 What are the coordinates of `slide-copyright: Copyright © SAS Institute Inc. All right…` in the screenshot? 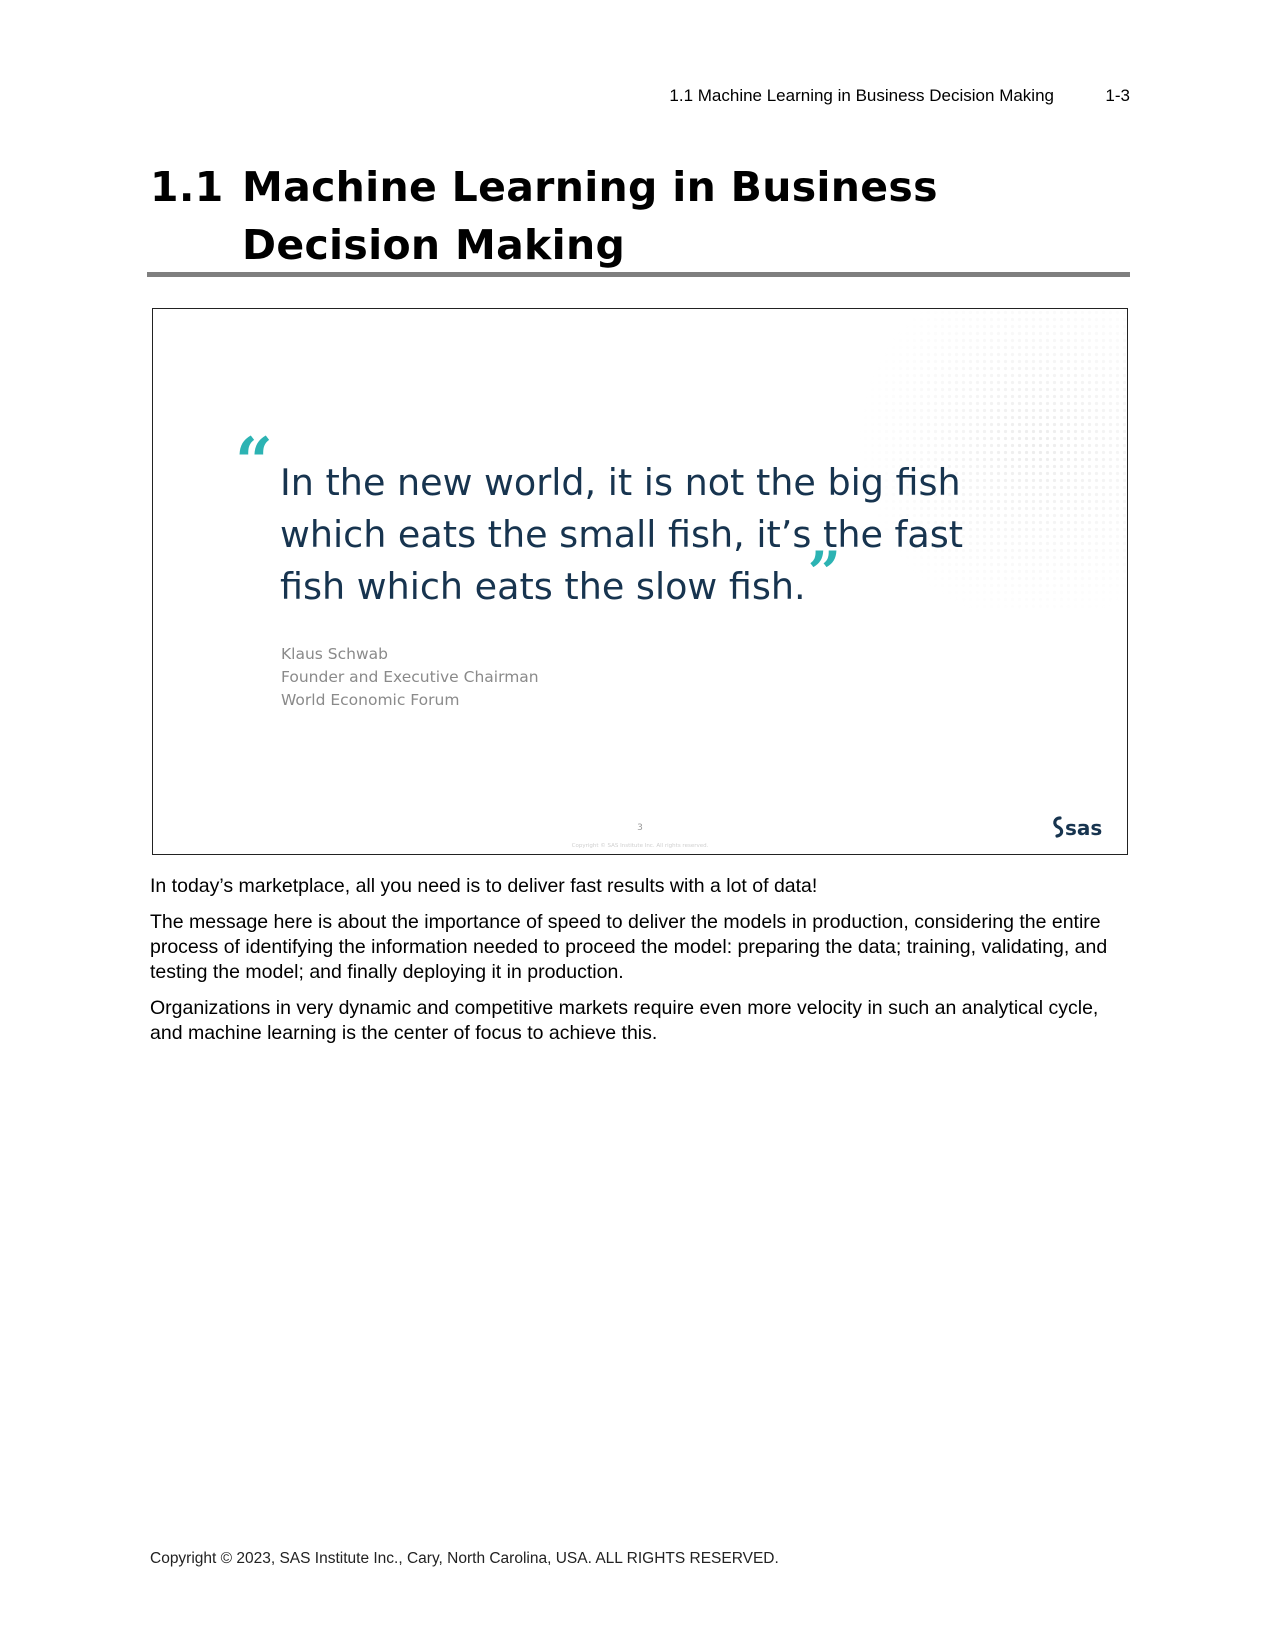 It's located at (640, 846).